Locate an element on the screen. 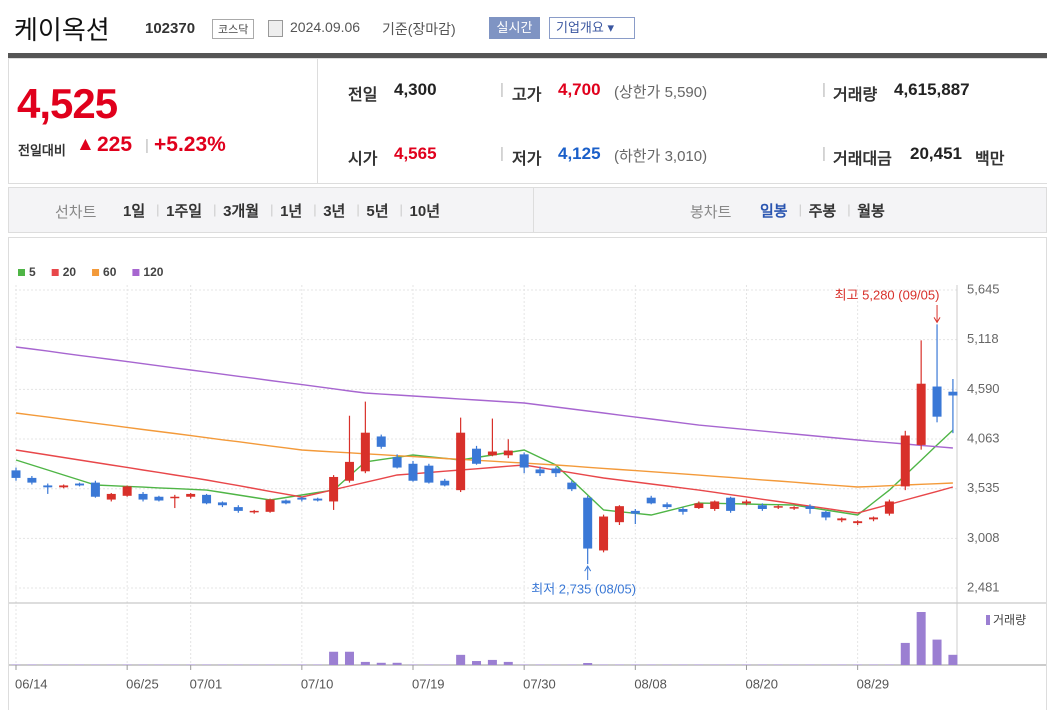 The height and width of the screenshot is (710, 1047). basis: 기준(장마감) is located at coordinates (419, 29).